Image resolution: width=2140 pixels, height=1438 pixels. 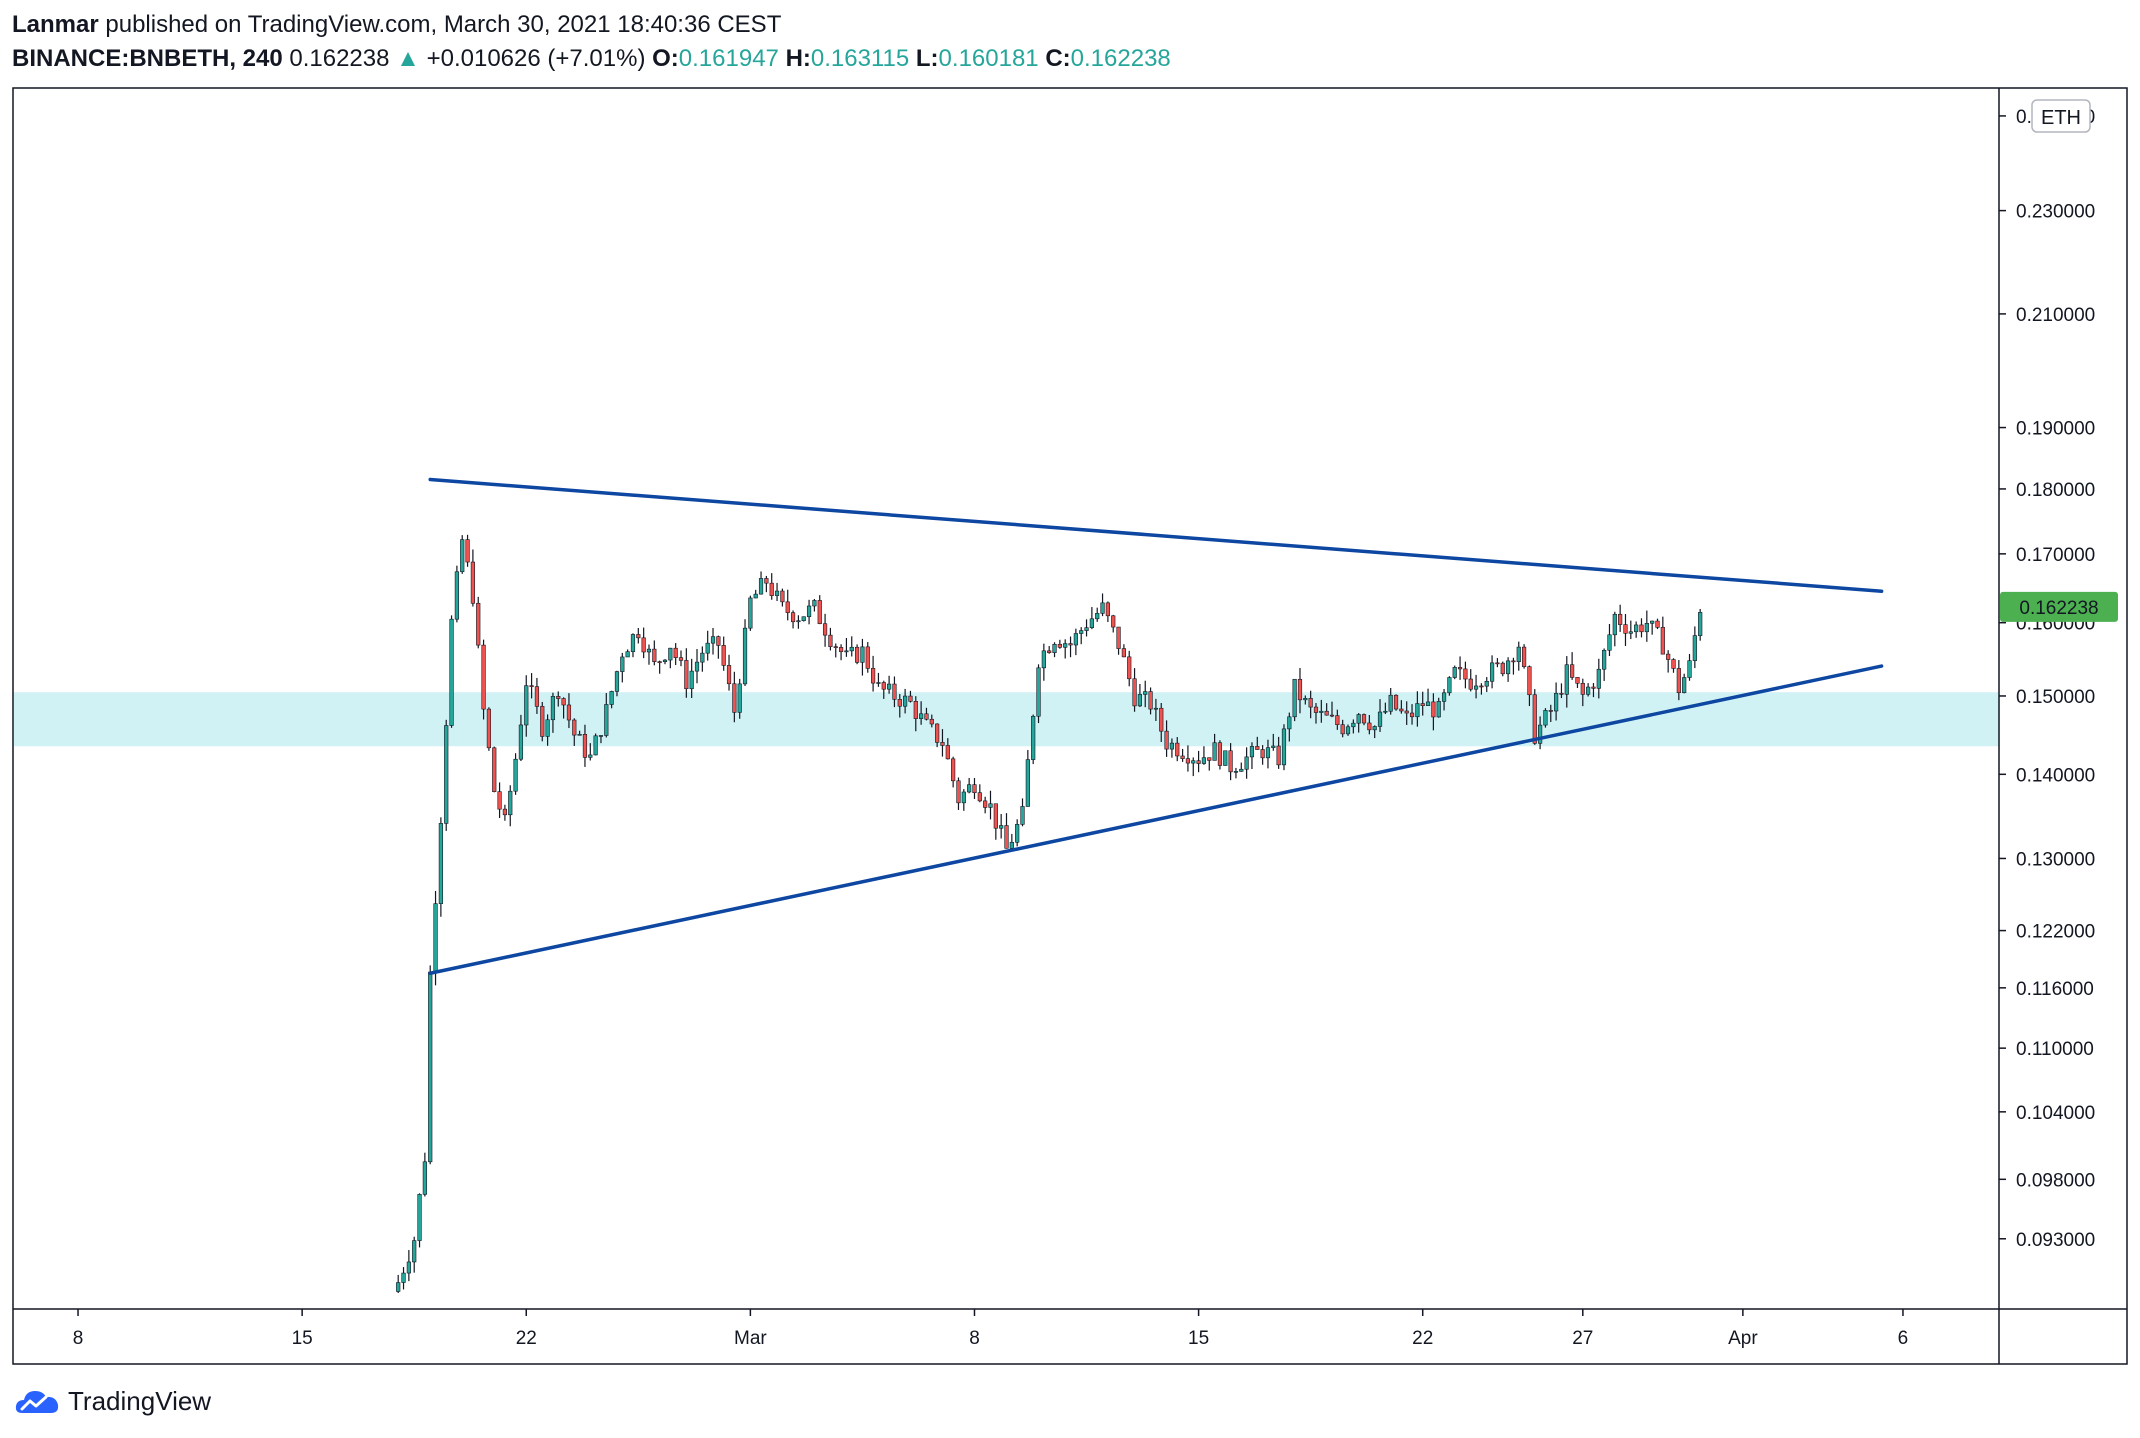 I want to click on y-tick-label: 0.098000, so click(x=2055, y=1180).